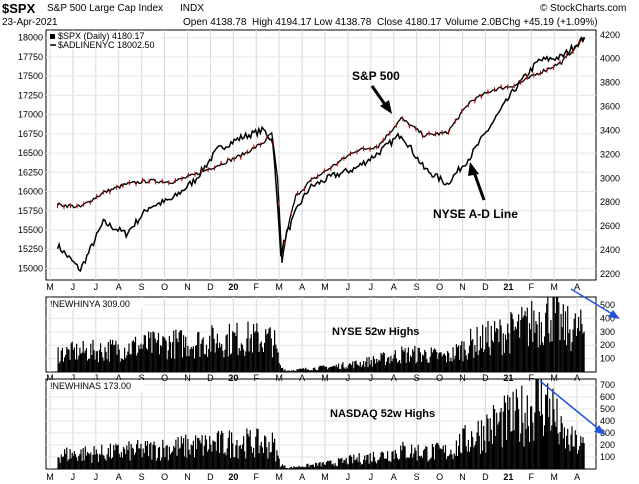 This screenshot has height=484, width=639. I want to click on x-tick-label: A, so click(302, 287).